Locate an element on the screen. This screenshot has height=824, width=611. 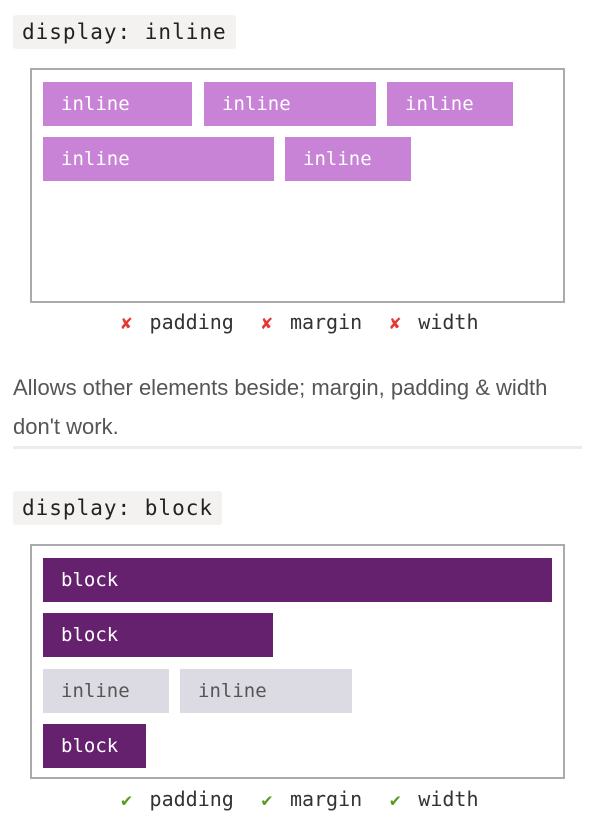
block-code-label: display: block is located at coordinates (118, 508).